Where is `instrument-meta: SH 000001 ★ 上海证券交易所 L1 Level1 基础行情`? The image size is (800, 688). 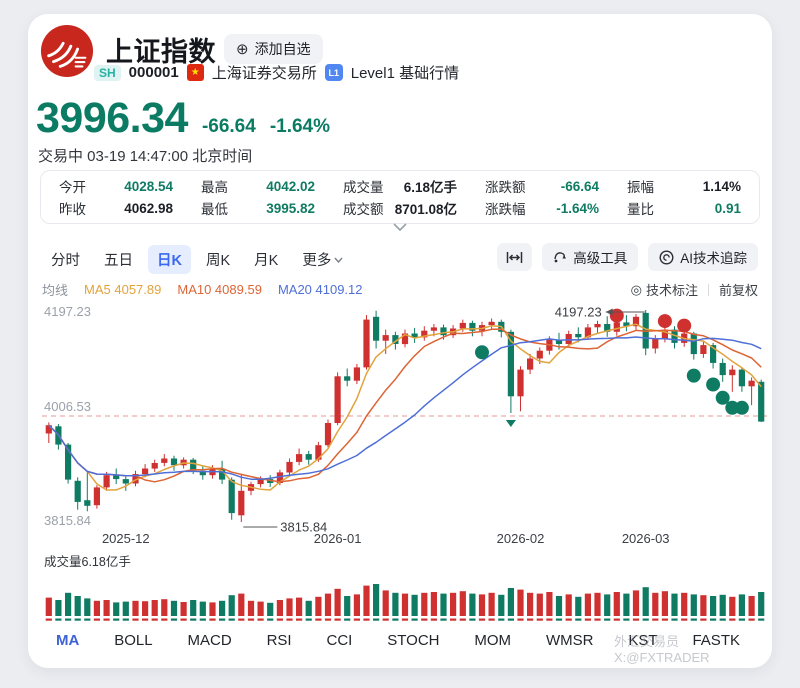
instrument-meta: SH 000001 ★ 上海证券交易所 L1 Level1 基础行情 is located at coordinates (276, 72).